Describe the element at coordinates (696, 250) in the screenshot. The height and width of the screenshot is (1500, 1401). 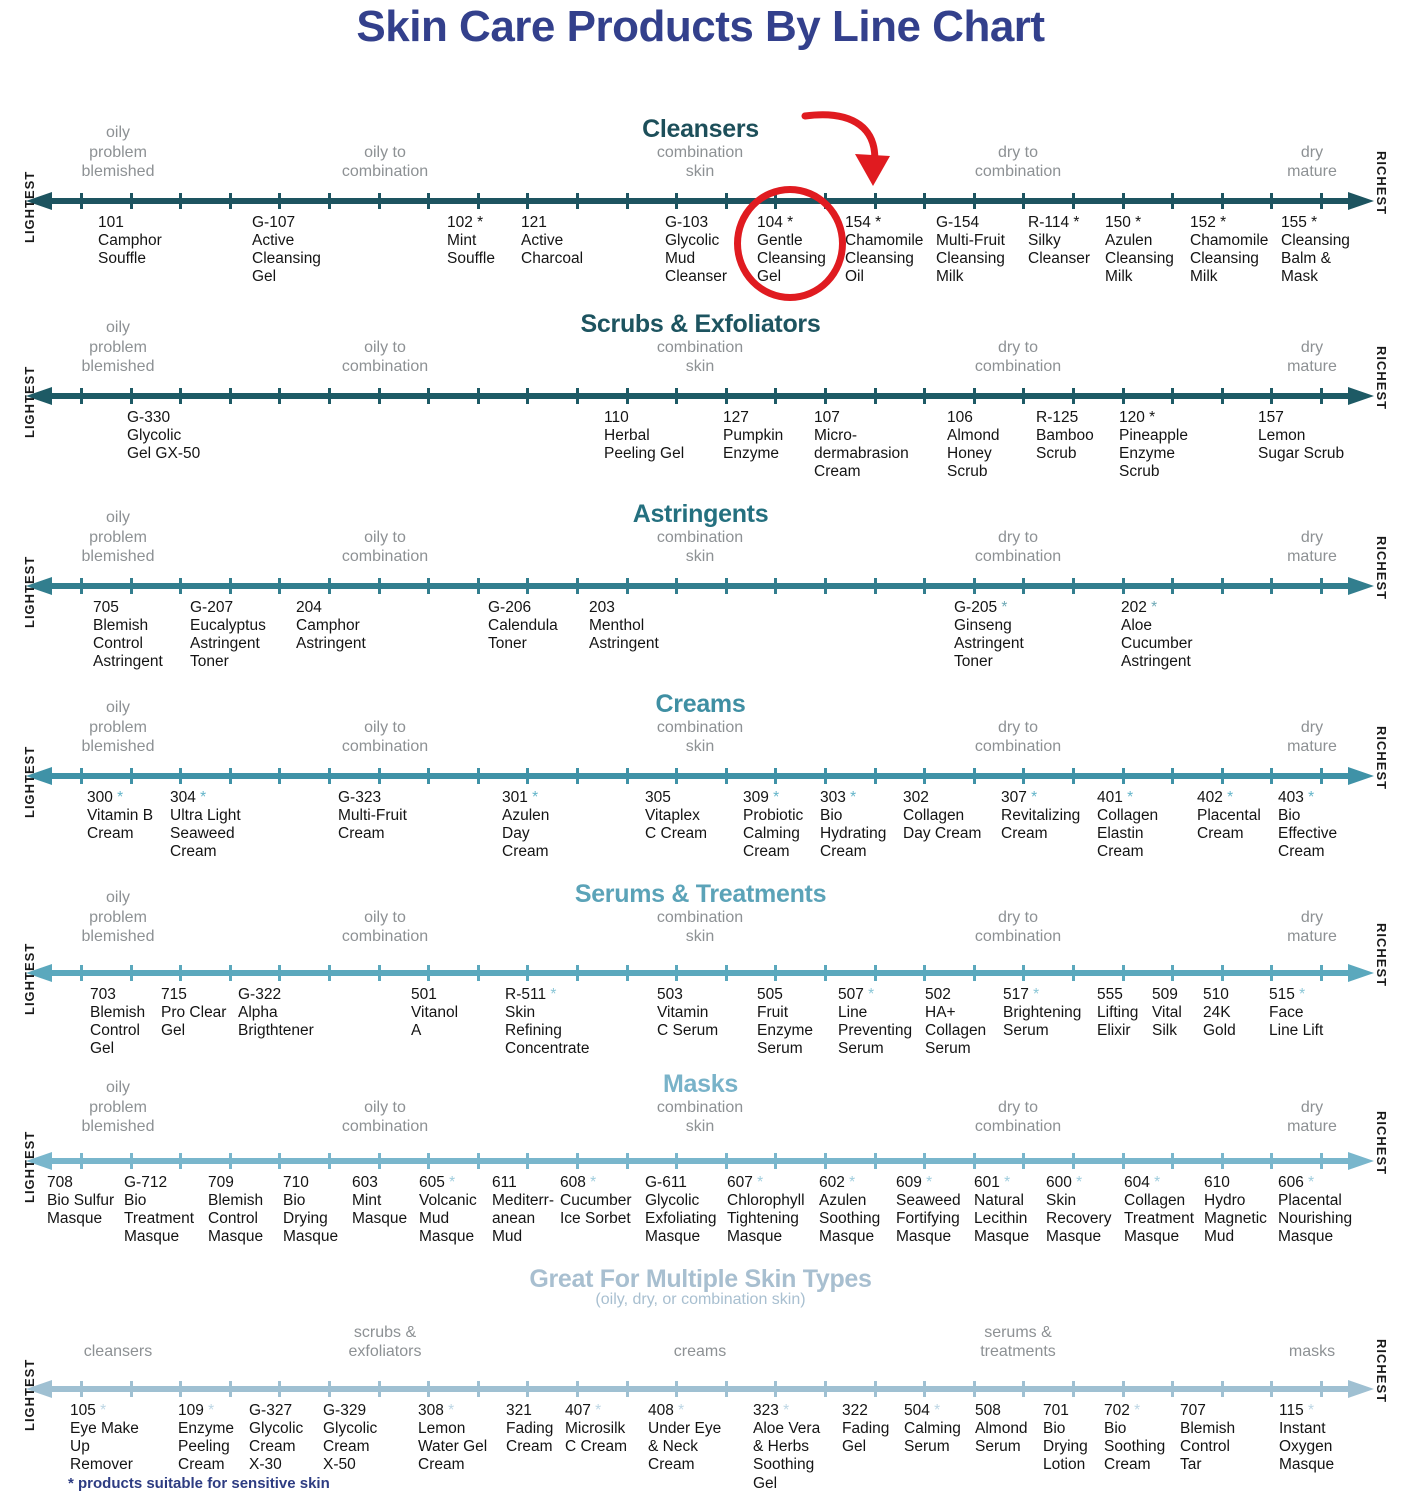
I see `product-label: G-103 Glycolic Mud Cleanser` at that location.